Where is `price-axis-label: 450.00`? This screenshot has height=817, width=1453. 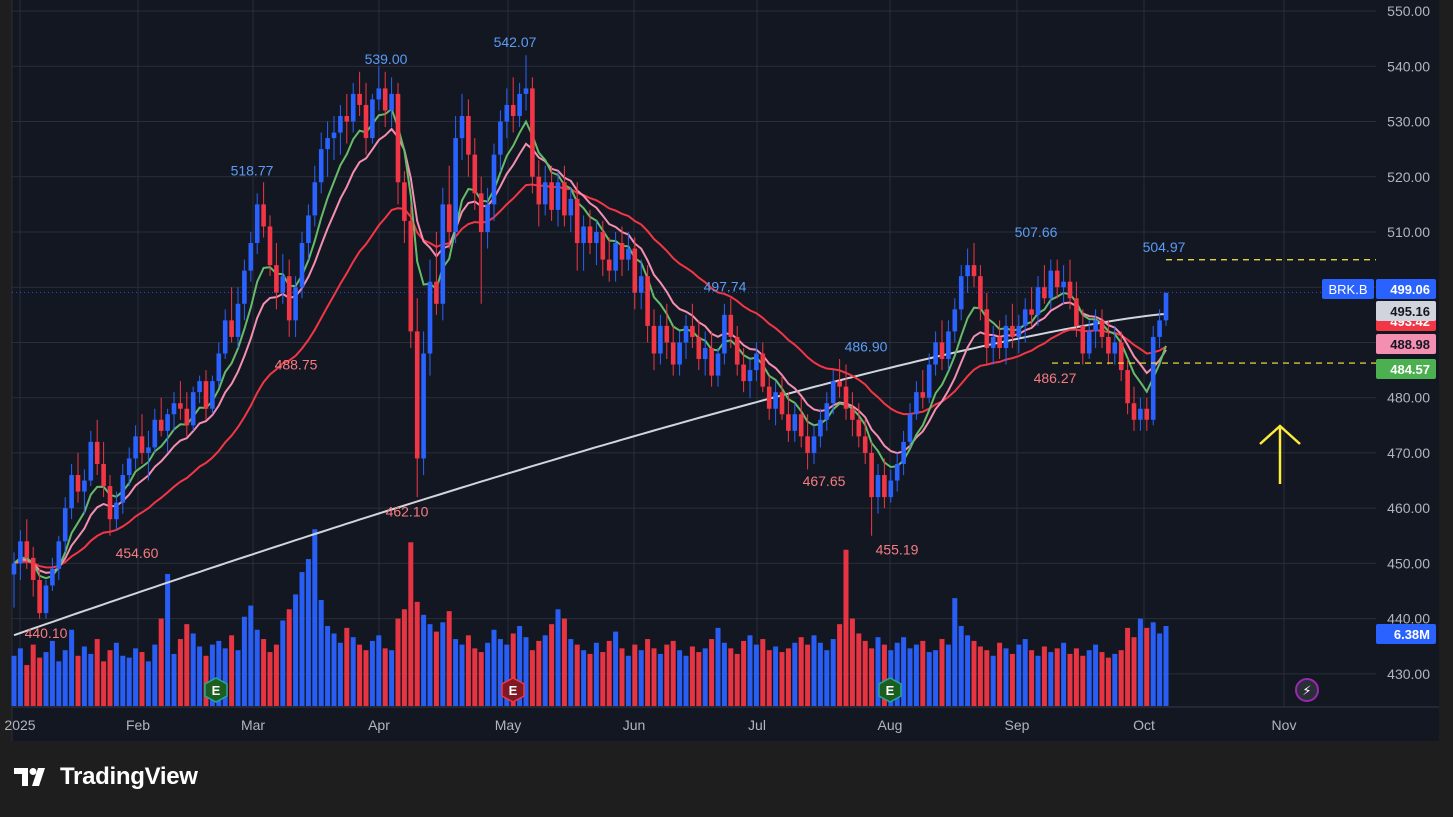
price-axis-label: 450.00 is located at coordinates (1408, 563).